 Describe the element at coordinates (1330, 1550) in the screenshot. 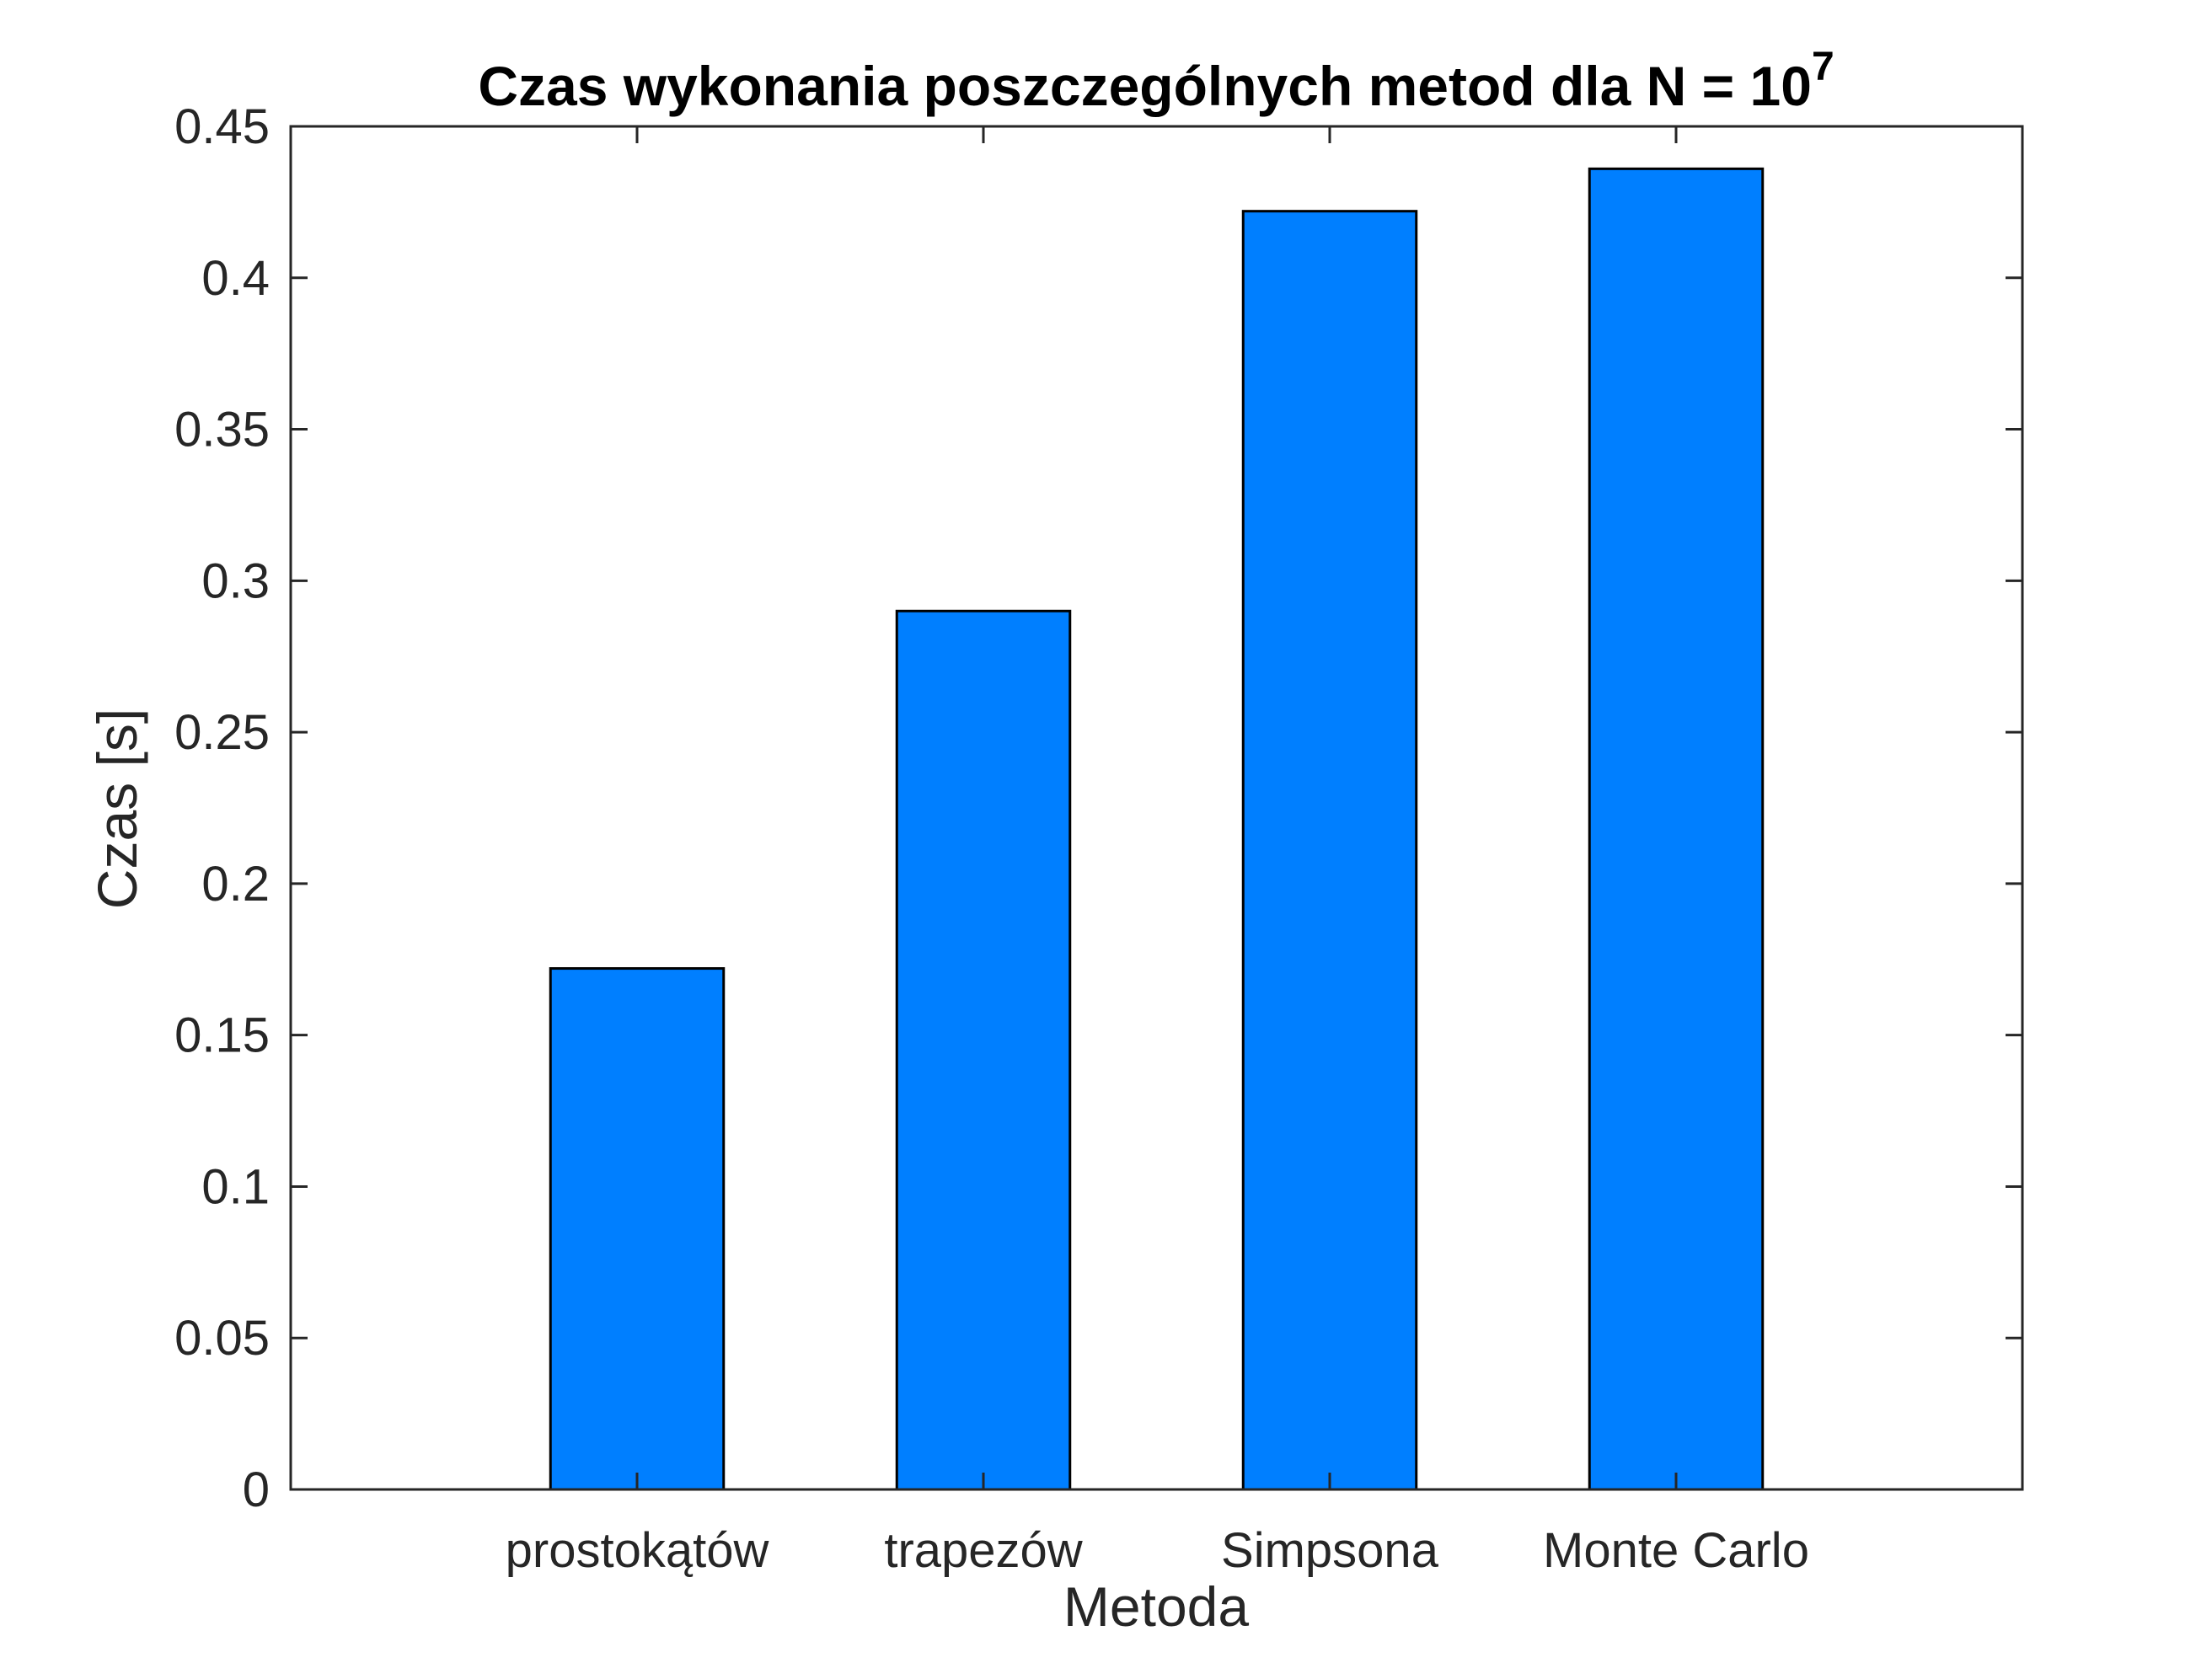

I see `x-tick-label: Simpsona` at that location.